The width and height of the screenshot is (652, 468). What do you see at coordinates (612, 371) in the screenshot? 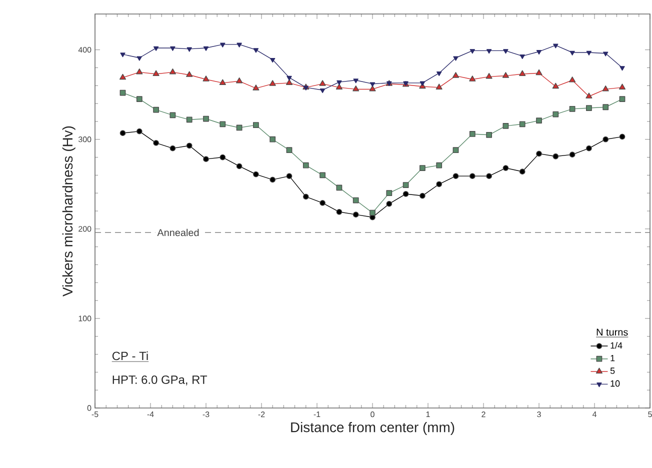
I see `legend-label: 5` at bounding box center [612, 371].